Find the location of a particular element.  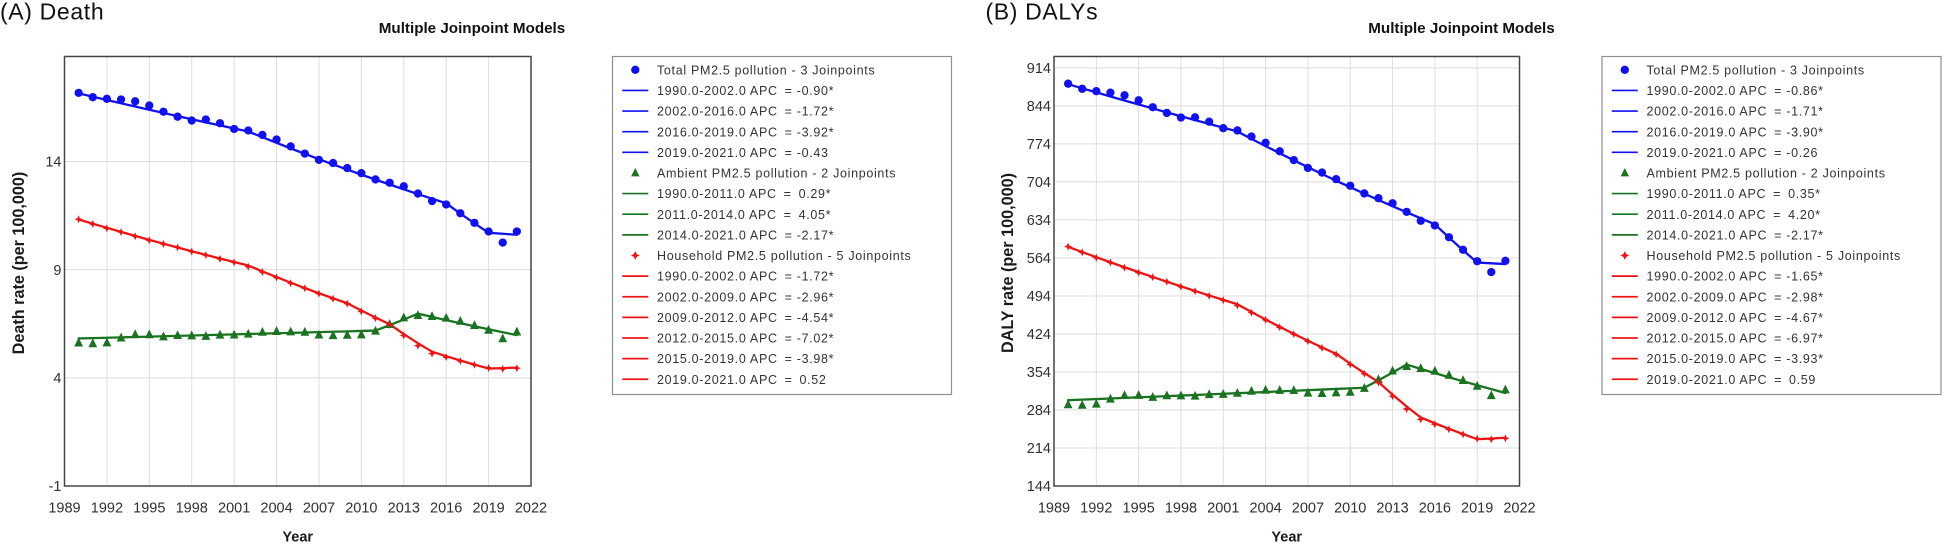

svg-text: 774 is located at coordinates (1039, 145).